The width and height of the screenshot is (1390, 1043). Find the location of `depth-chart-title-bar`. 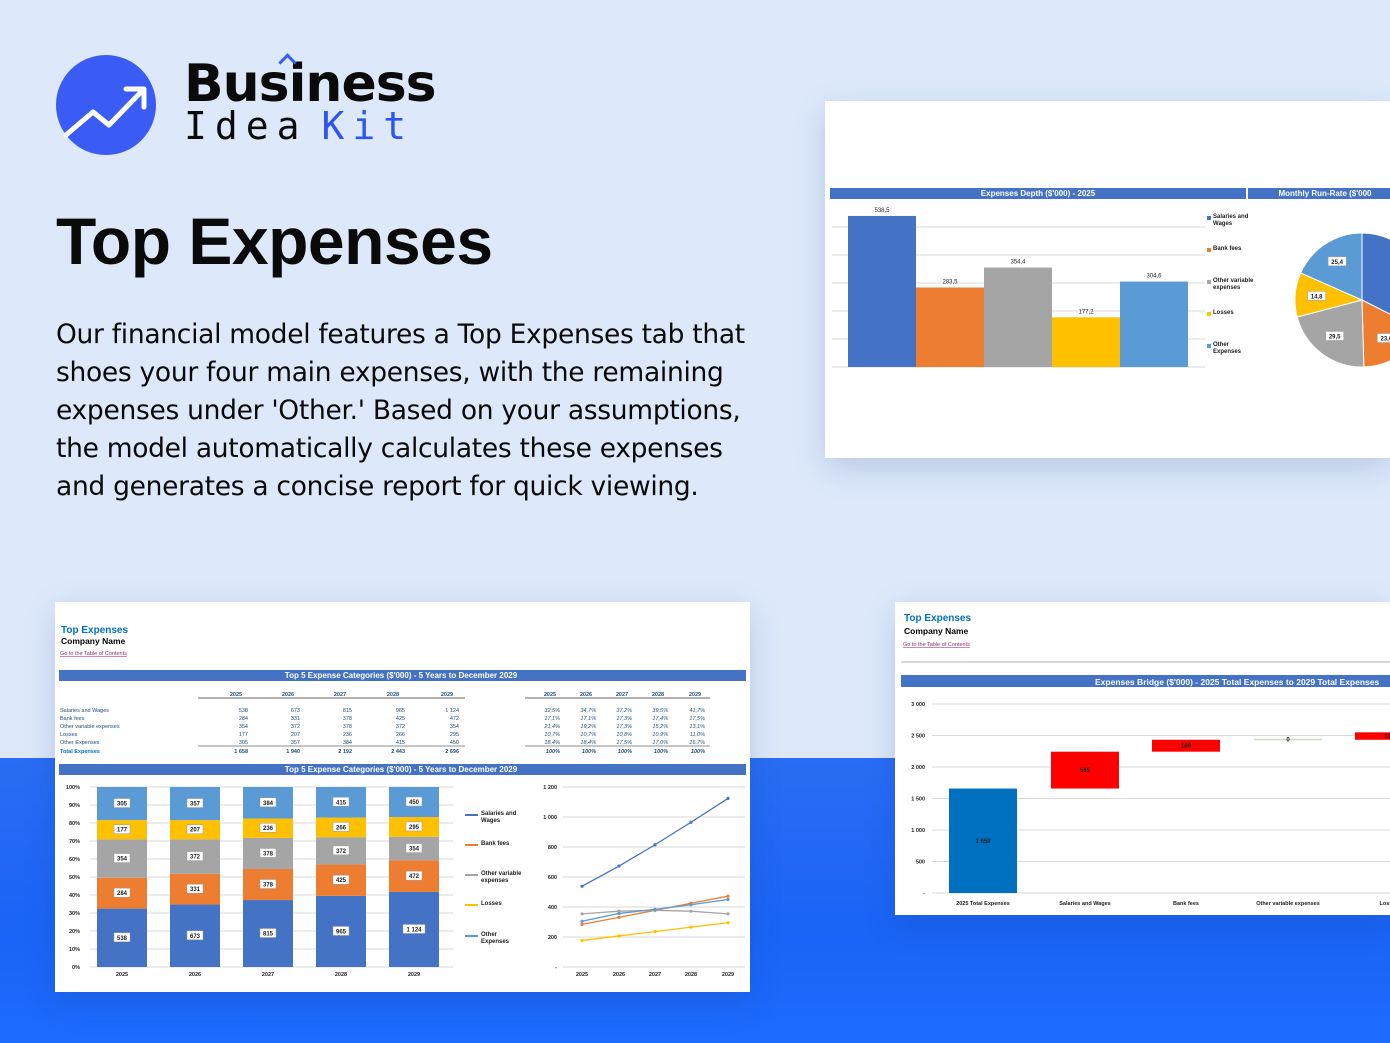

depth-chart-title-bar is located at coordinates (1038, 193).